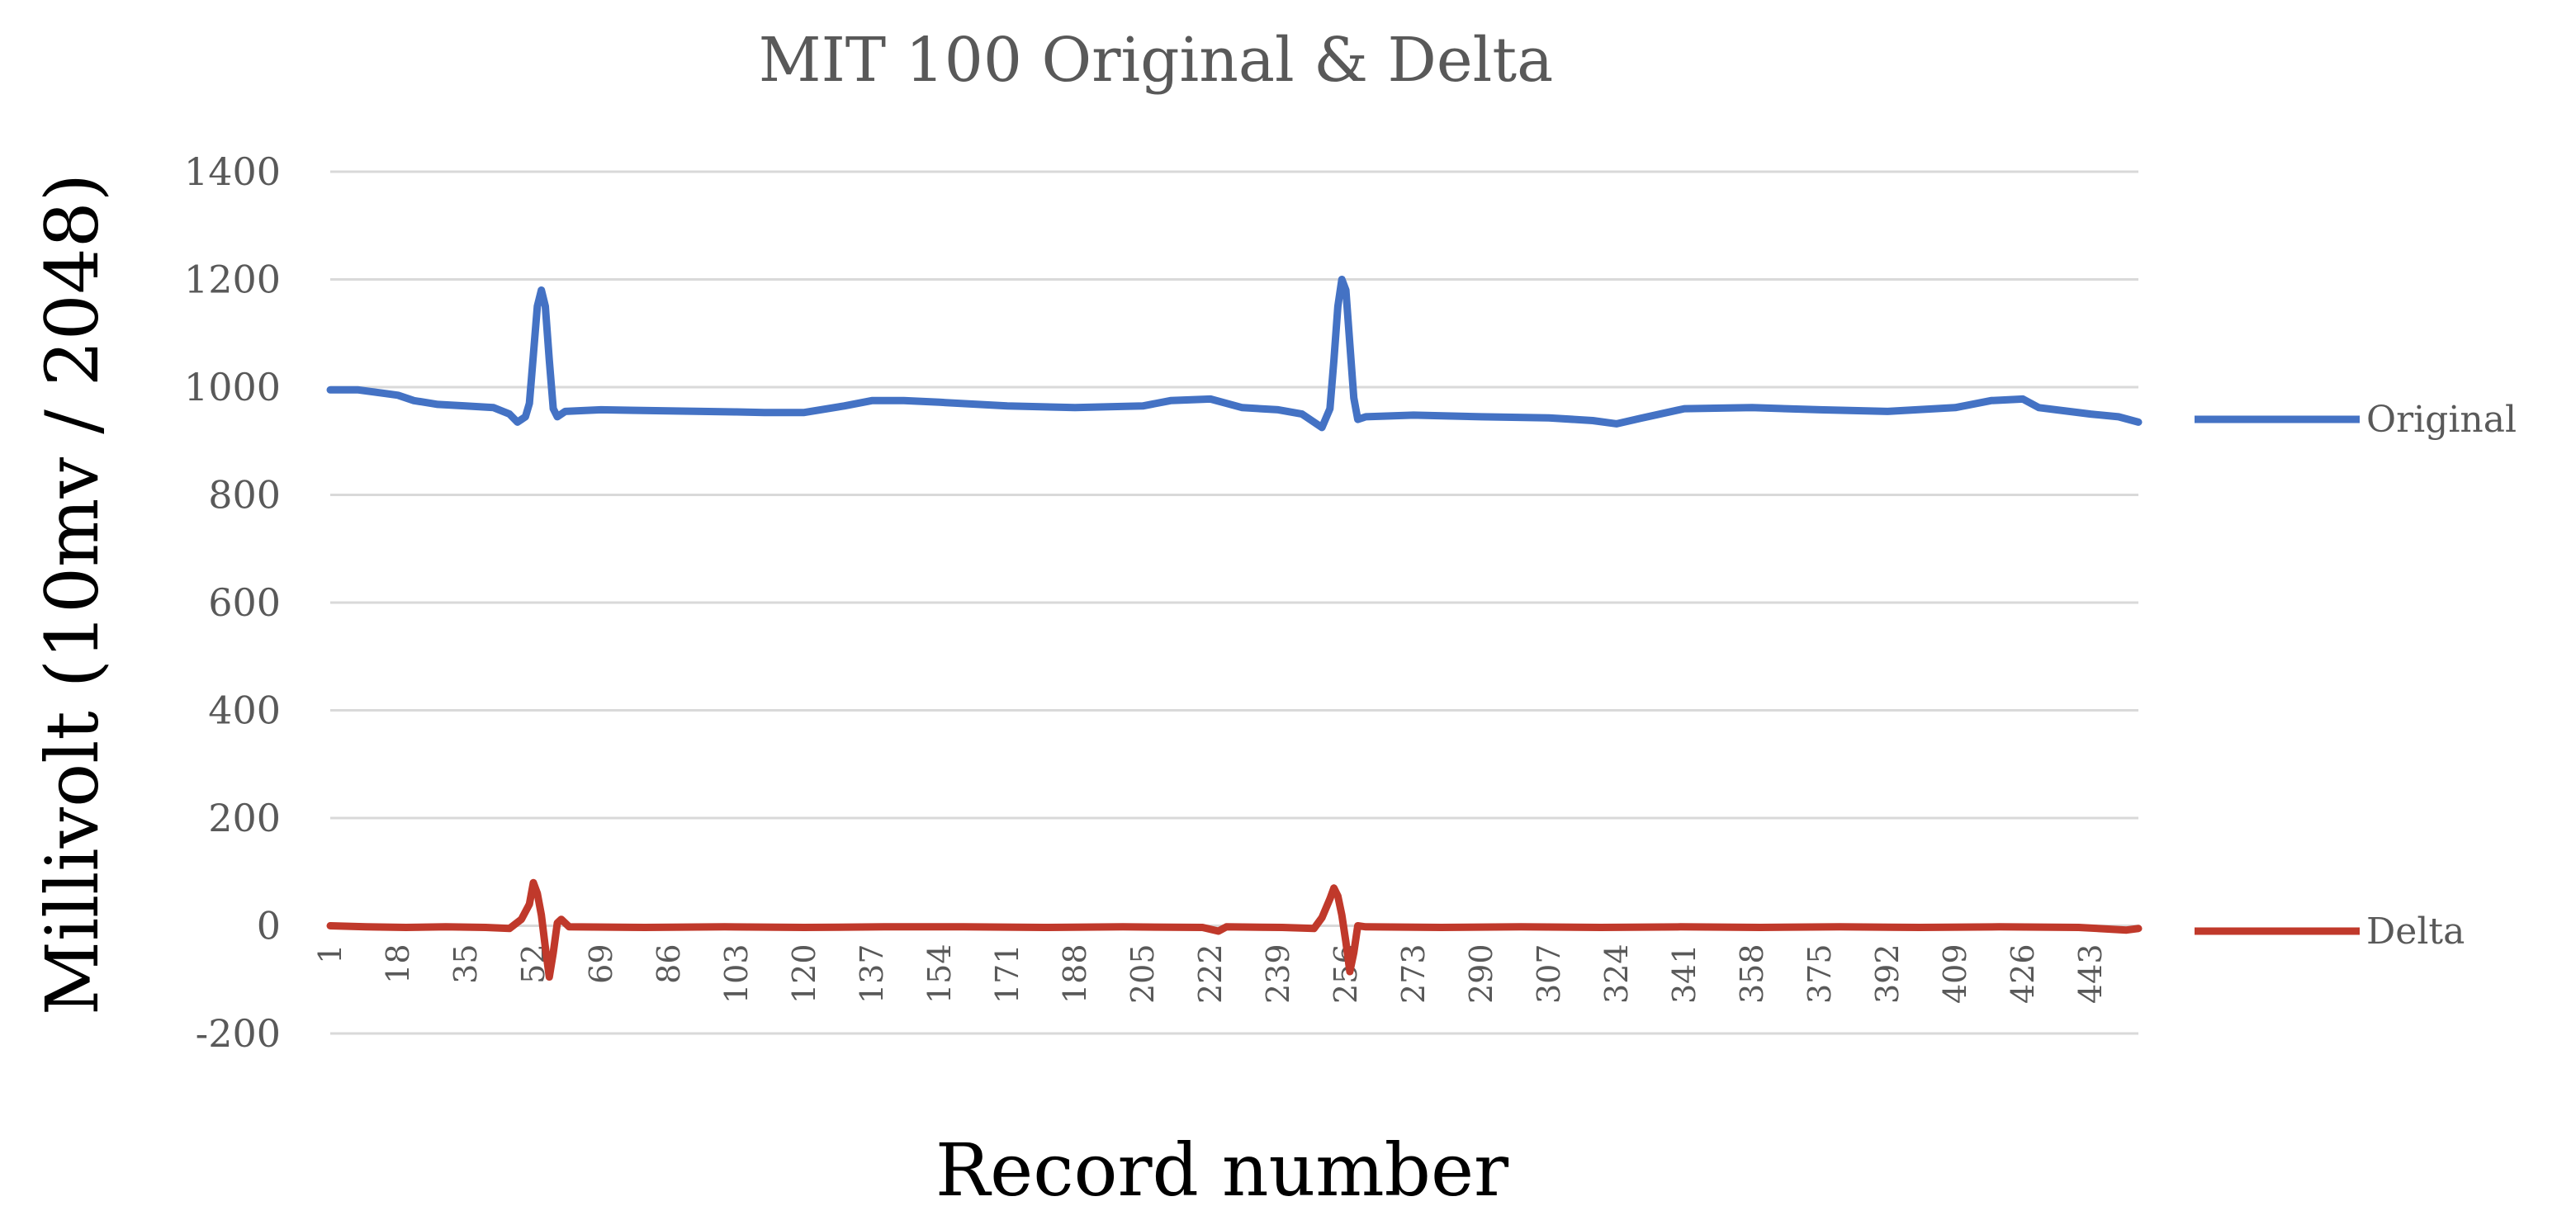 The width and height of the screenshot is (2576, 1225). I want to click on x-tick-label: 154, so click(939, 975).